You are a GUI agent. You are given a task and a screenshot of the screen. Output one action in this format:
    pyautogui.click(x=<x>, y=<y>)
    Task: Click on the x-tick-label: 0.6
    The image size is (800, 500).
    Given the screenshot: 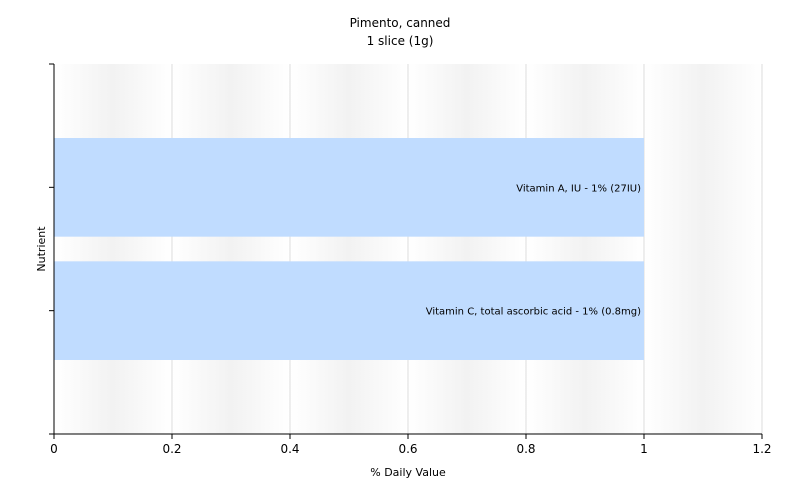 What is the action you would take?
    pyautogui.click(x=407, y=449)
    